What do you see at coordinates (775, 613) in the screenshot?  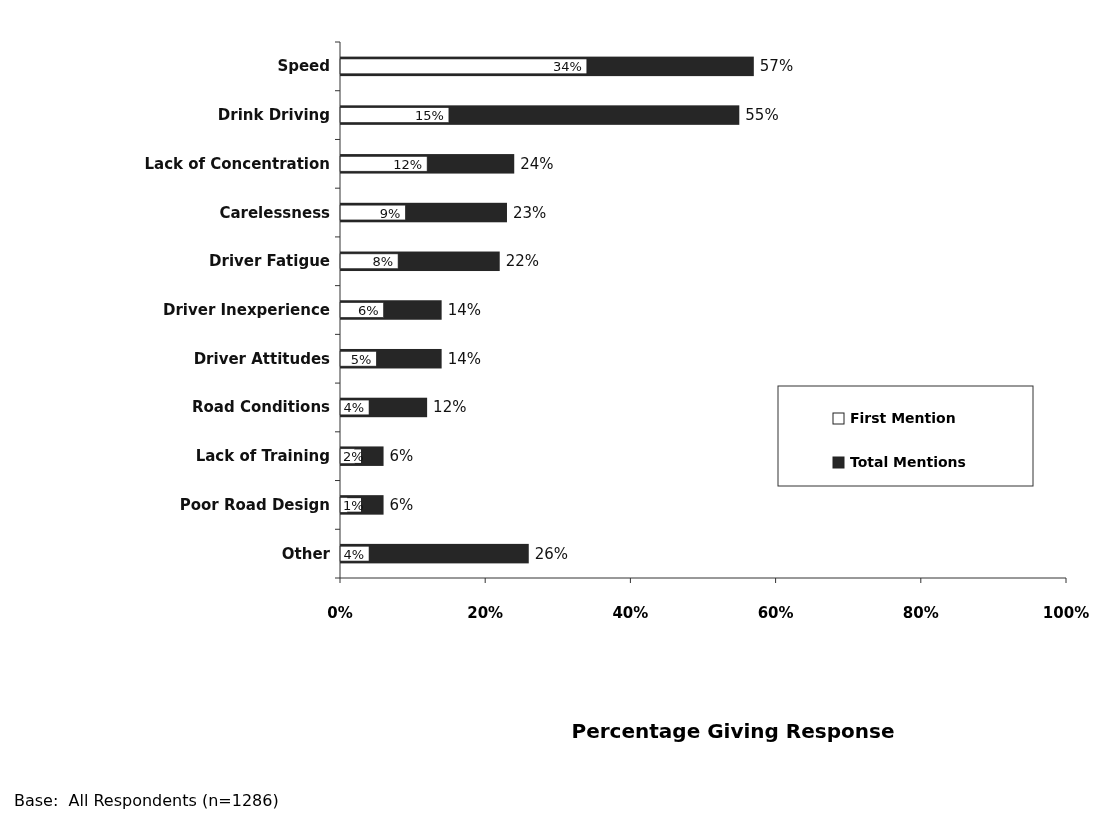 I see `x-tick-label: 60%` at bounding box center [775, 613].